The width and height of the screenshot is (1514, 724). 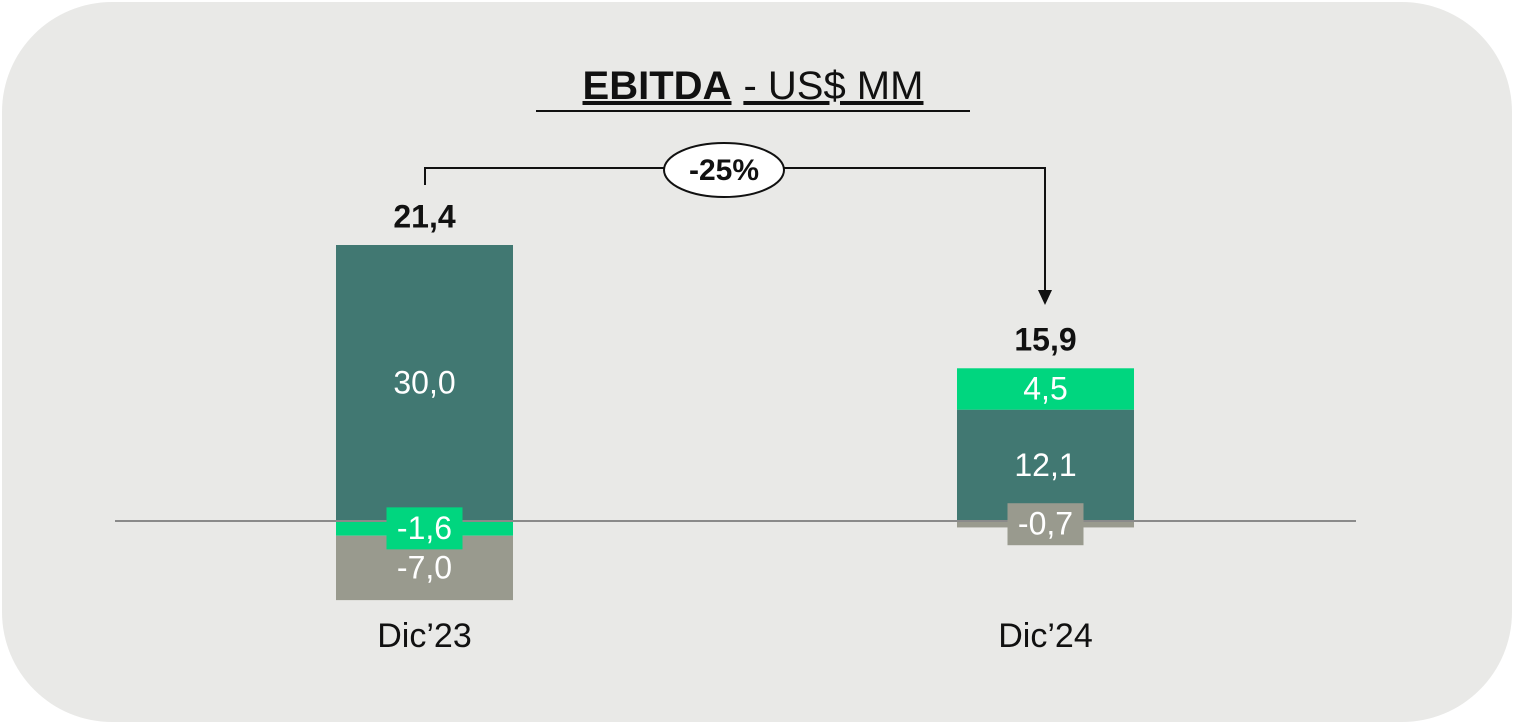 I want to click on value-label: 30,0, so click(x=424, y=382).